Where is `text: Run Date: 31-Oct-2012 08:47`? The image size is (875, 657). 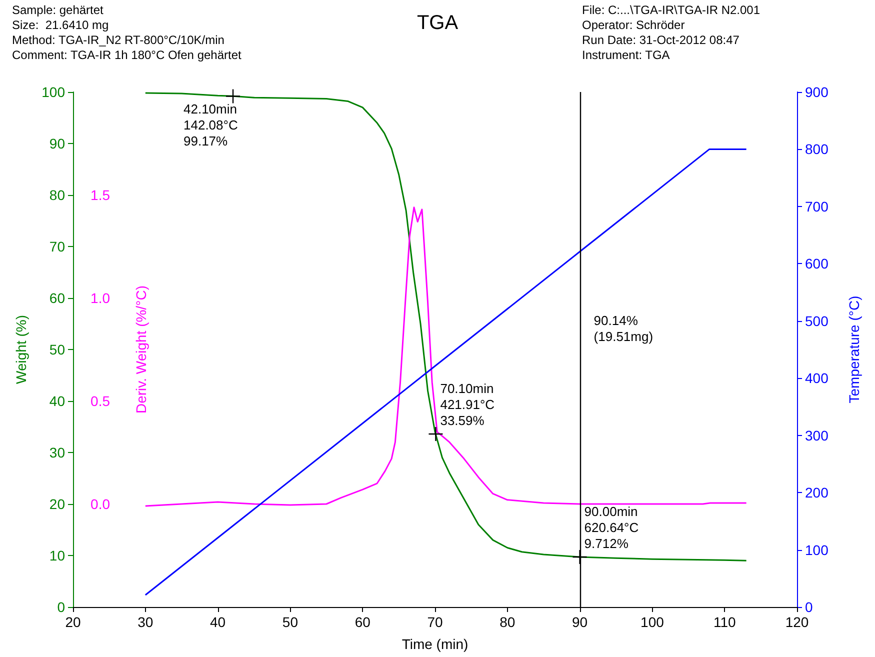 text: Run Date: 31-Oct-2012 08:47 is located at coordinates (661, 40).